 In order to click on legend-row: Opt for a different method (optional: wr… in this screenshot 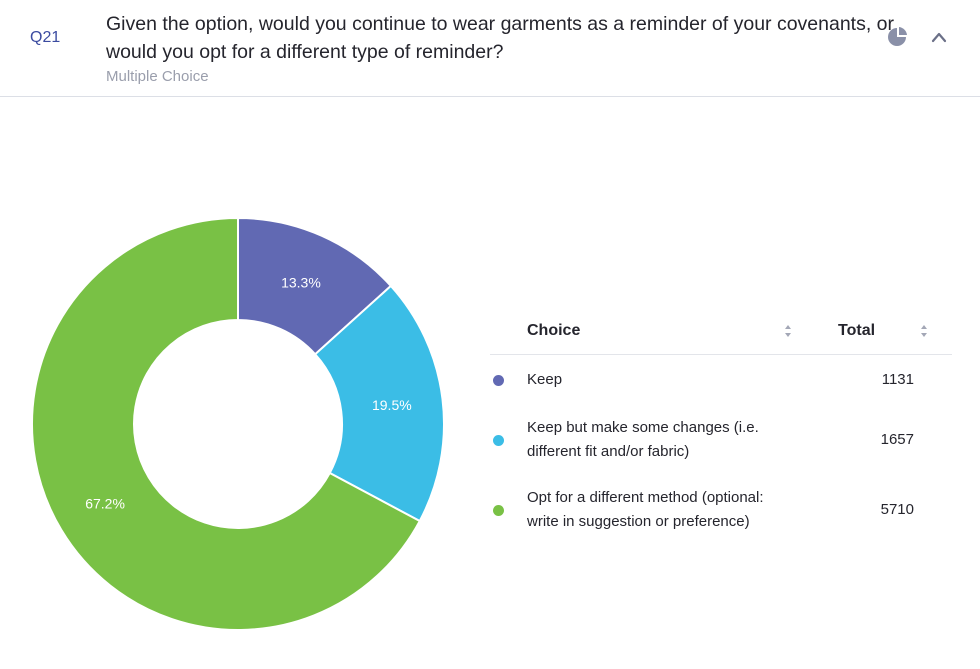, I will do `click(721, 510)`.